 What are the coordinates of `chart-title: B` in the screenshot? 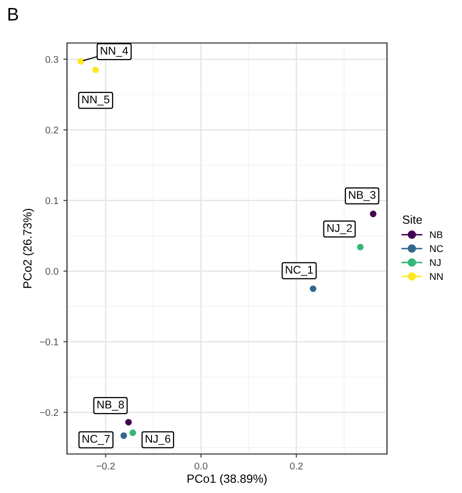 It's located at (13, 14).